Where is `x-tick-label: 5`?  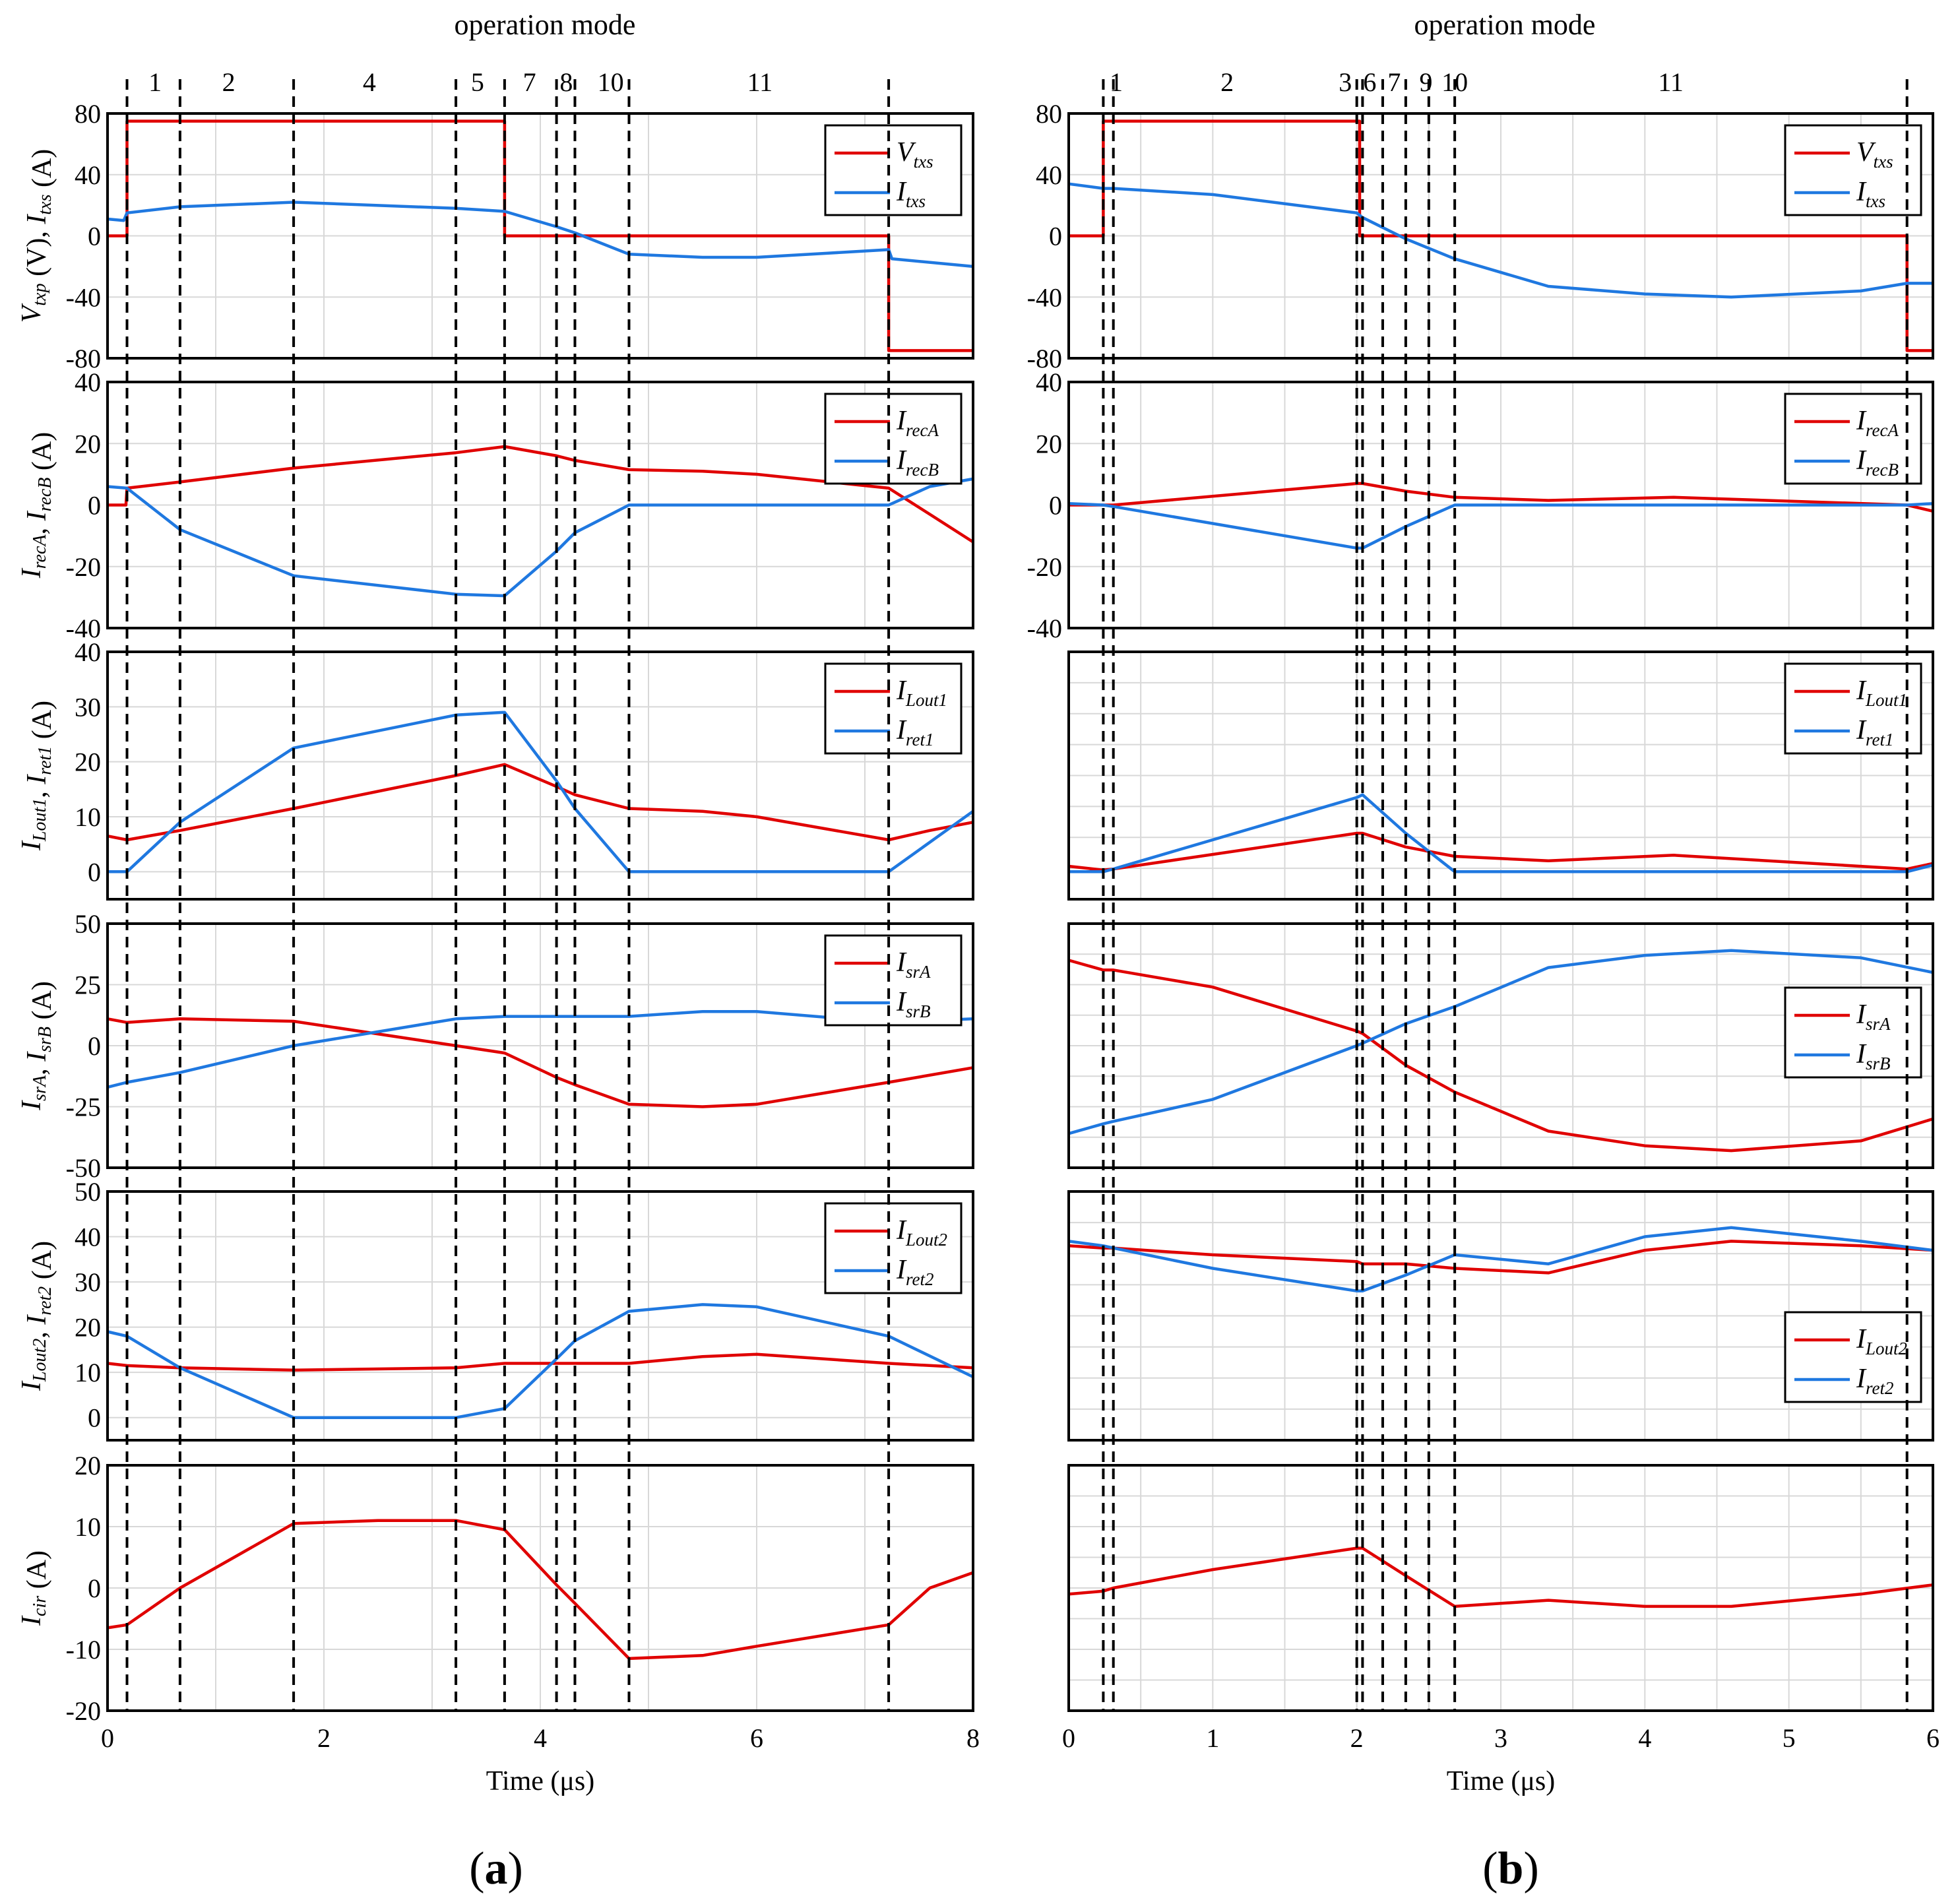 x-tick-label: 5 is located at coordinates (1789, 1738).